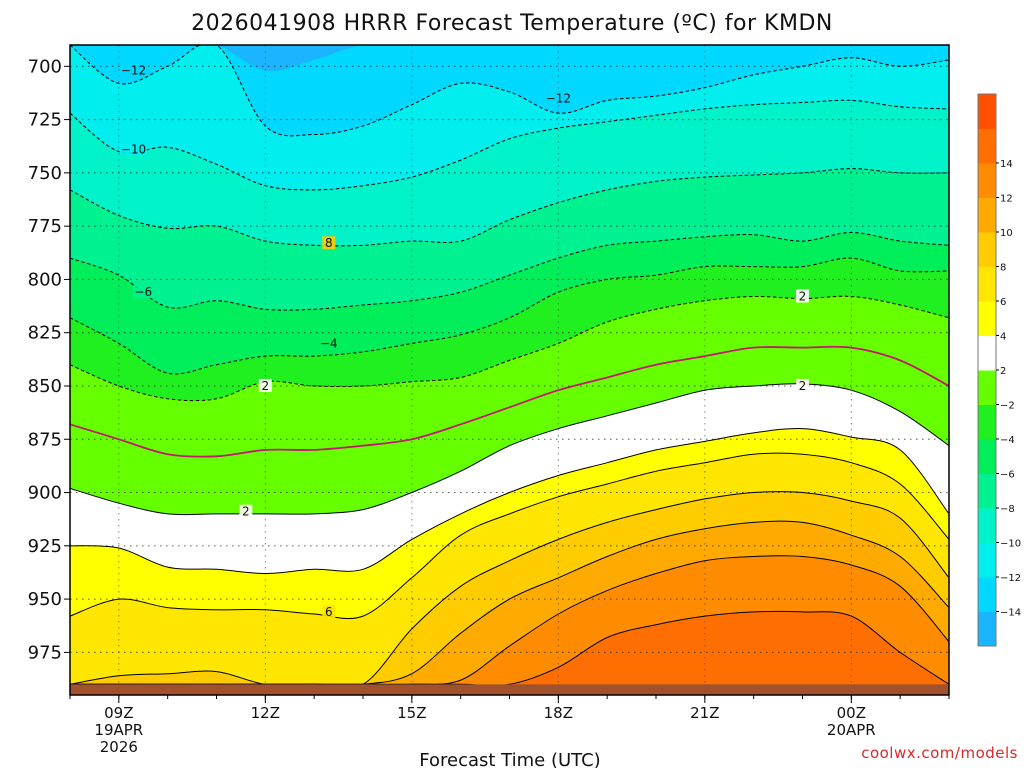  I want to click on y-tick-label: 975, so click(45, 652).